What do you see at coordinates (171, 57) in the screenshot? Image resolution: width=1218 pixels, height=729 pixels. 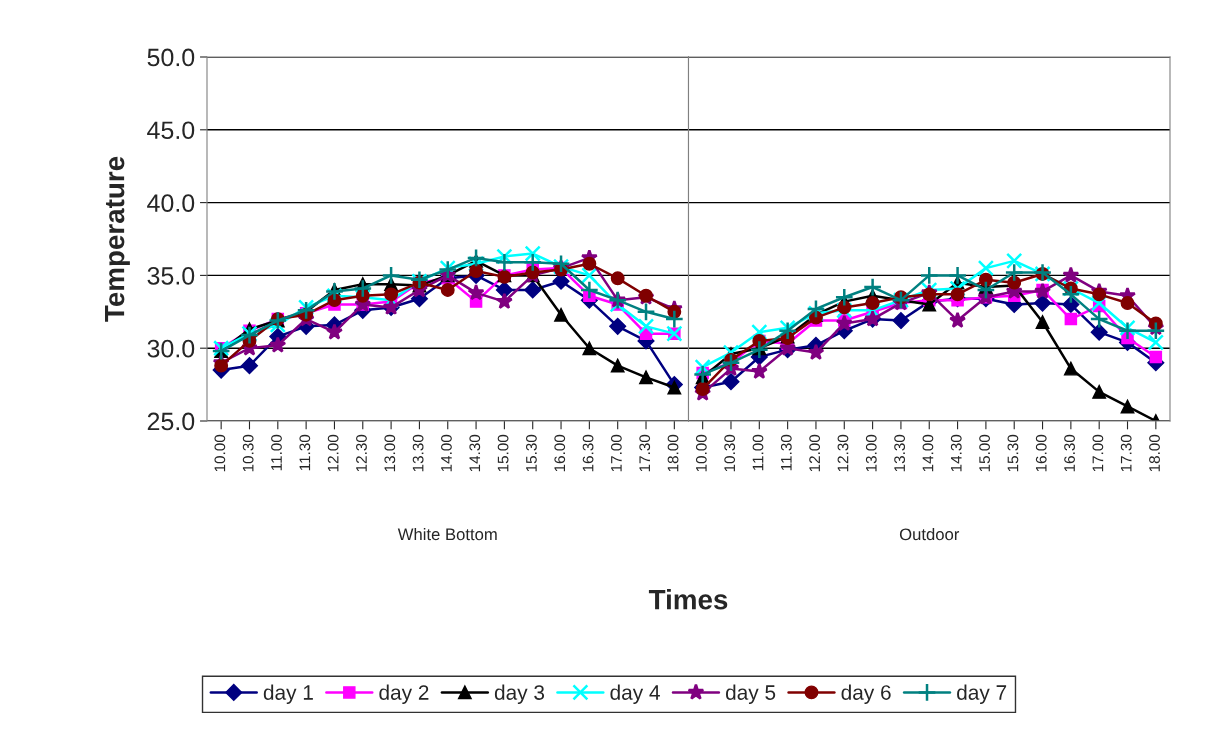 I see `y-tick-label: 50.0` at bounding box center [171, 57].